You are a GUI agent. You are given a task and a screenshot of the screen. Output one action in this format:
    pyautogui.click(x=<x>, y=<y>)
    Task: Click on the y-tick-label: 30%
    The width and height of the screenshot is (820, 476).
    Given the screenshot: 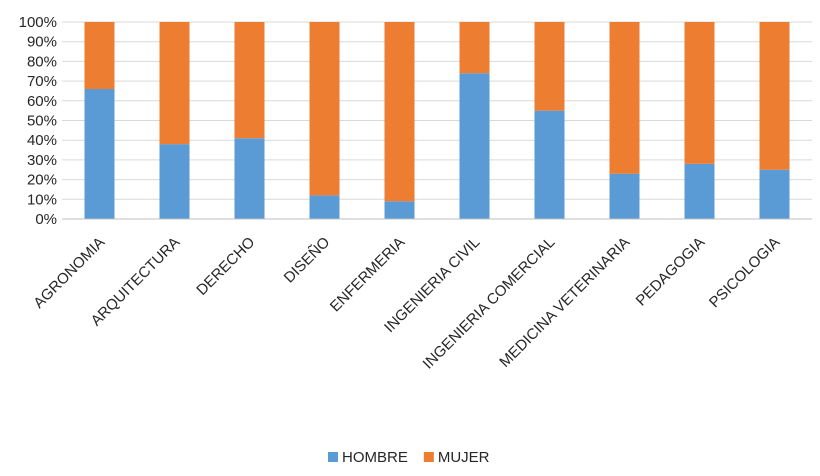 What is the action you would take?
    pyautogui.click(x=42, y=160)
    